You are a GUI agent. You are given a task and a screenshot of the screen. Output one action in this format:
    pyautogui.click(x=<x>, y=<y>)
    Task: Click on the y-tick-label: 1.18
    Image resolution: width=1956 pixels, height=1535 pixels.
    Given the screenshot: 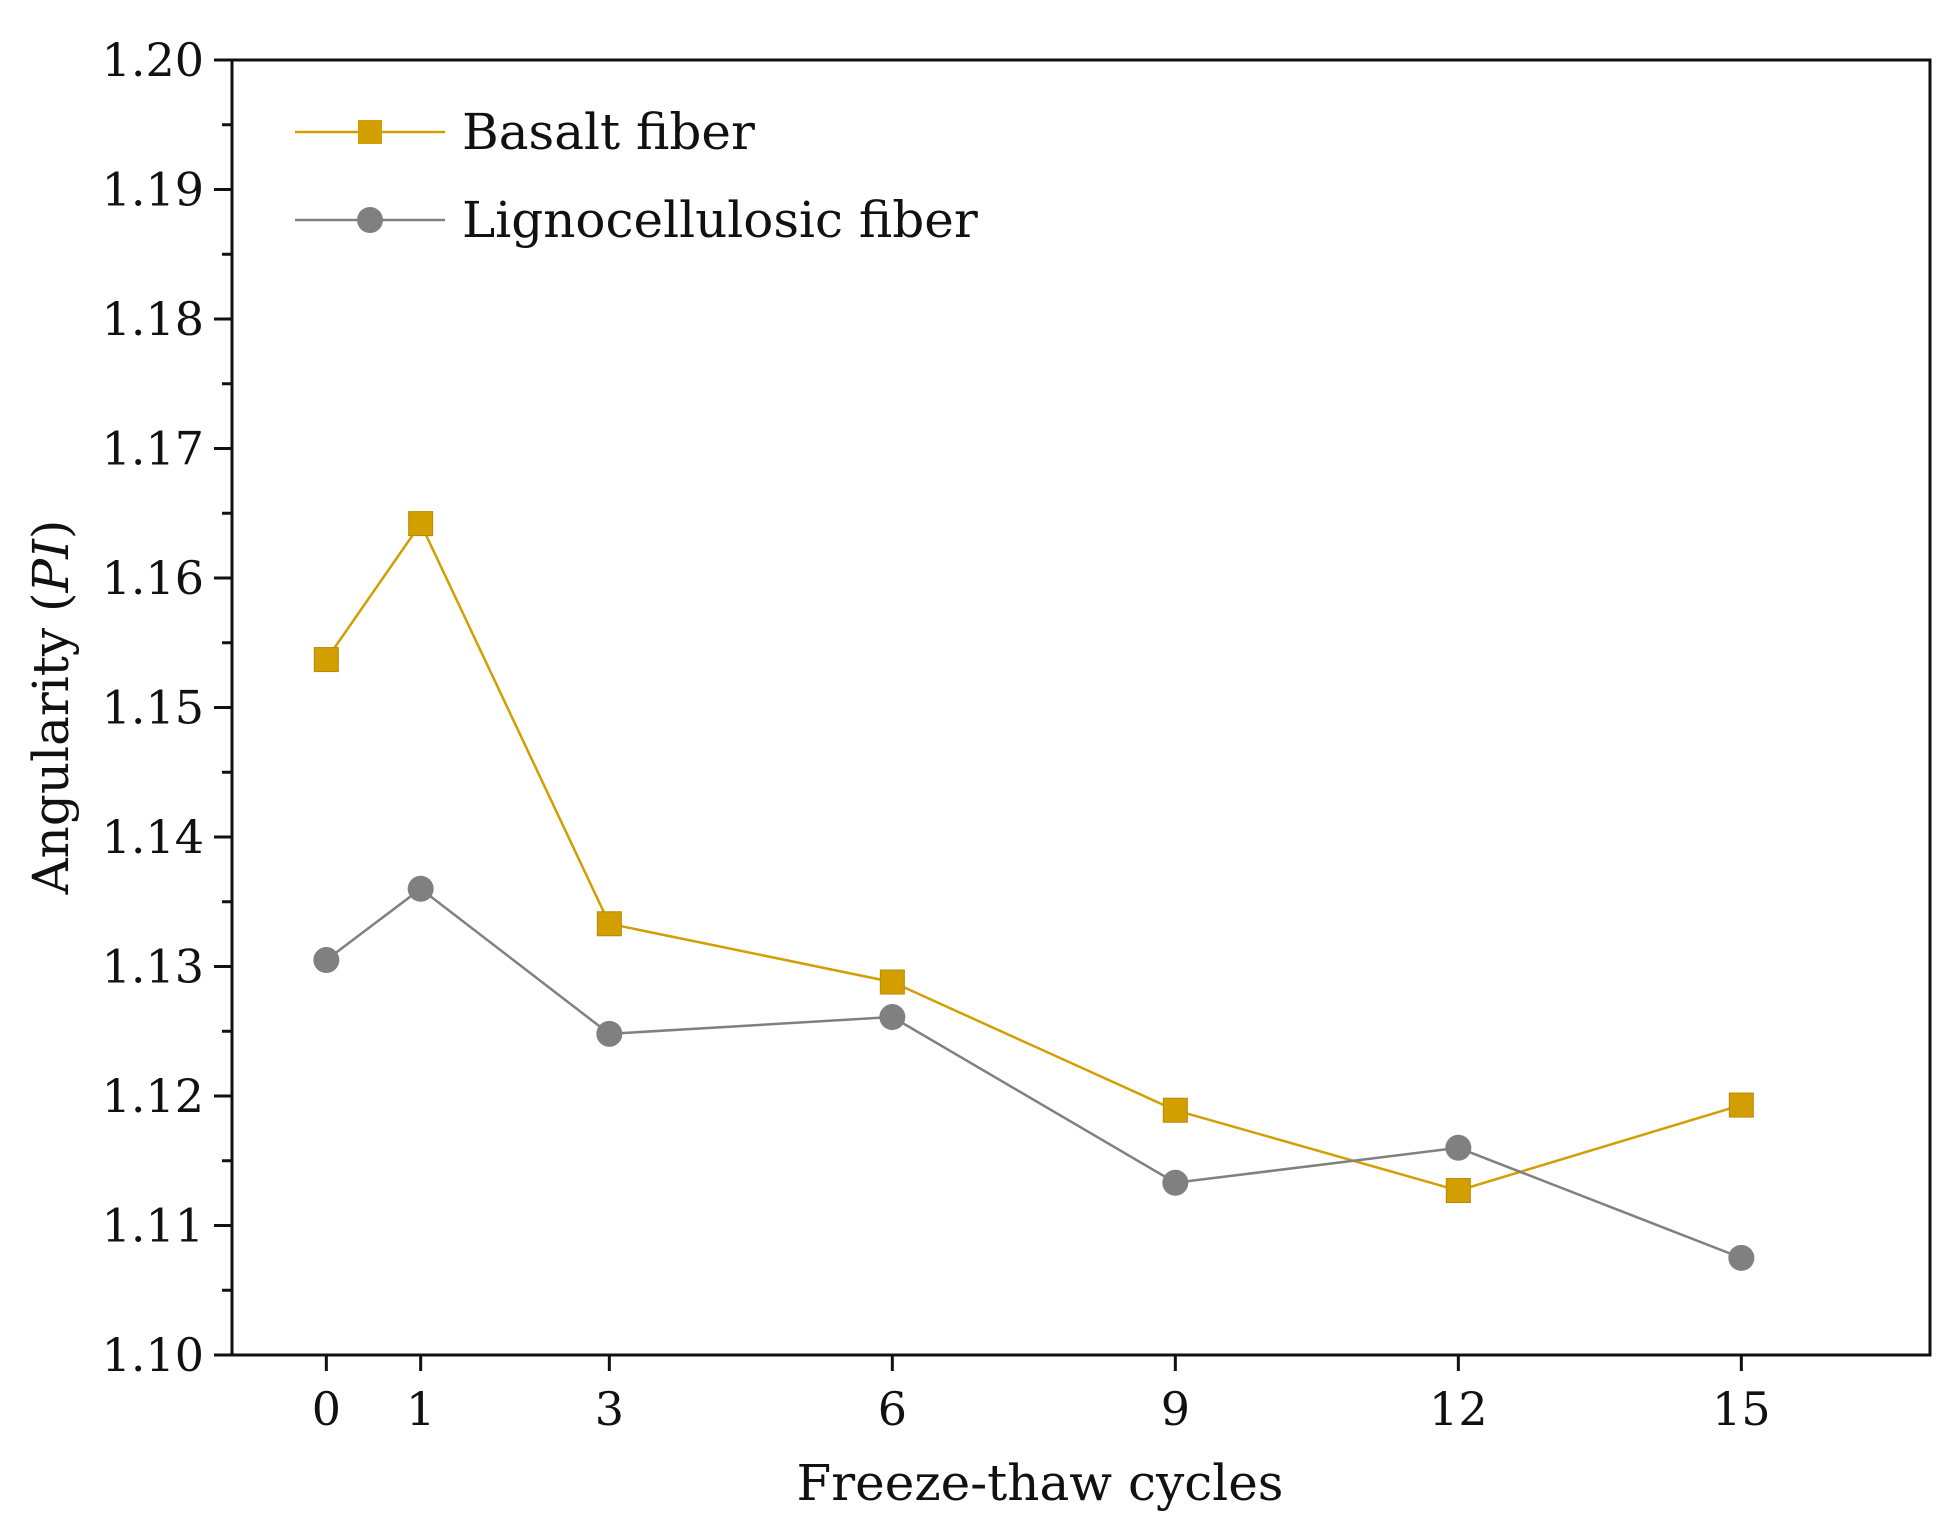 What is the action you would take?
    pyautogui.click(x=153, y=319)
    